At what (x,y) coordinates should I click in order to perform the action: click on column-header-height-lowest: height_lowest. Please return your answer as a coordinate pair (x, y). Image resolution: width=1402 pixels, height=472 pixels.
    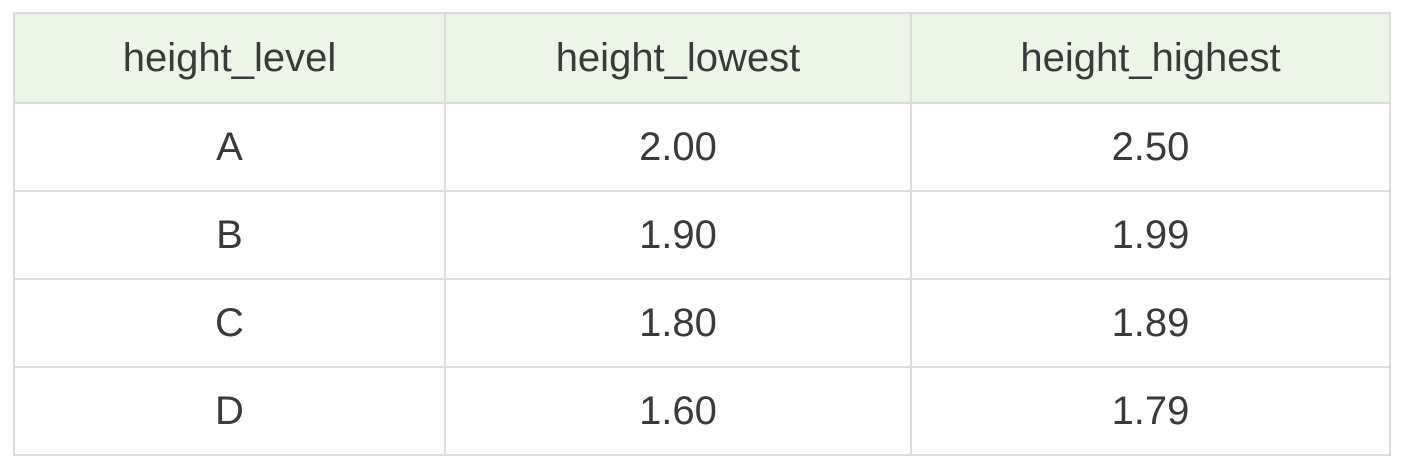
    Looking at the image, I should click on (678, 58).